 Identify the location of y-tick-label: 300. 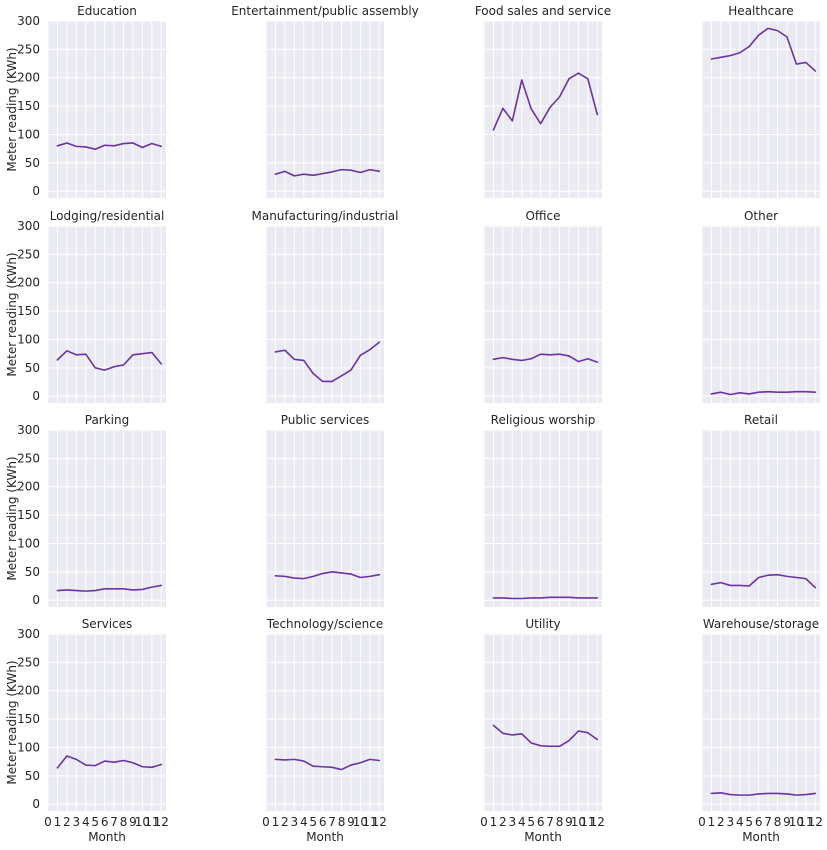
(28, 430).